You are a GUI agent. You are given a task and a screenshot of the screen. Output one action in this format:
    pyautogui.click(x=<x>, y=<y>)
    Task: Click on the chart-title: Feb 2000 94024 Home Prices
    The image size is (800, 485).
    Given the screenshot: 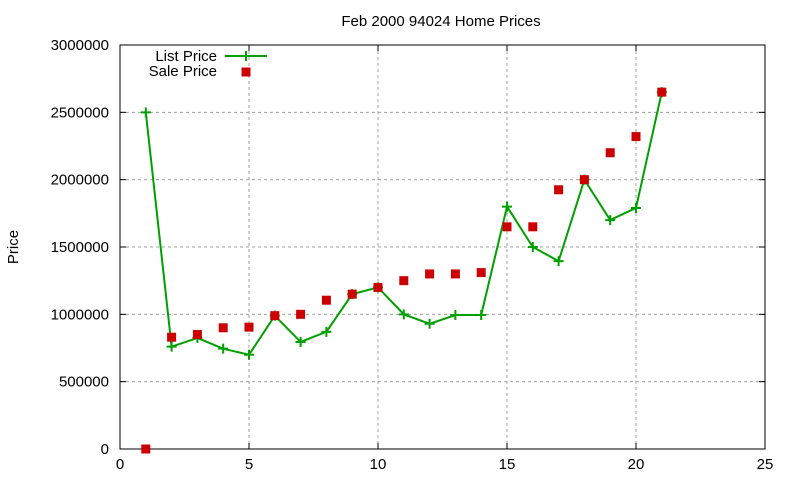 What is the action you would take?
    pyautogui.click(x=440, y=21)
    